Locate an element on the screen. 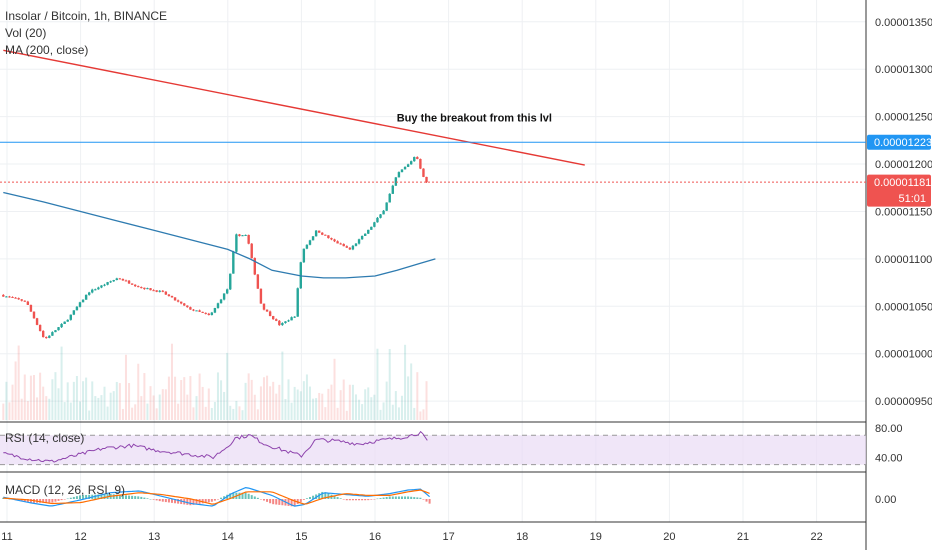 The width and height of the screenshot is (932, 550). last-price-tag: 0.00001181 51:01 is located at coordinates (899, 190).